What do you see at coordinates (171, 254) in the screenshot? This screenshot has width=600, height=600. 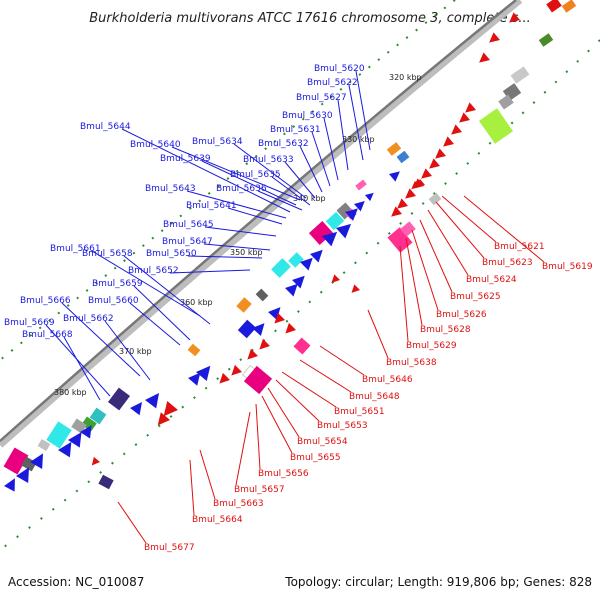 I see `gene-label-forward: Bmul_5650` at bounding box center [171, 254].